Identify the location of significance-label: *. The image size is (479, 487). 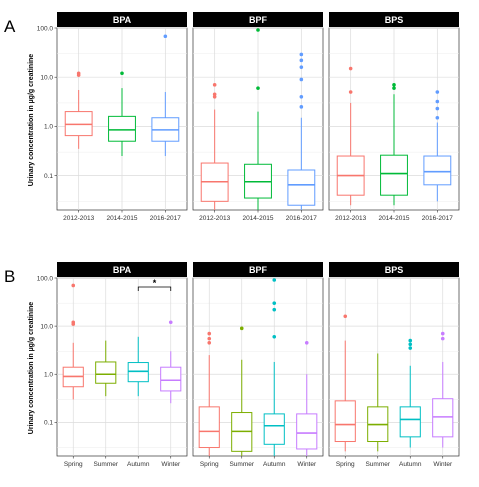
(155, 283).